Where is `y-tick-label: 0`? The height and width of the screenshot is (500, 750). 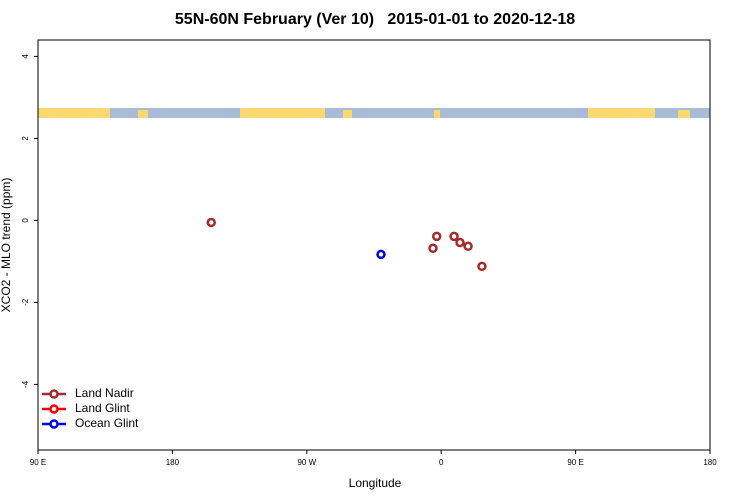
y-tick-label: 0 is located at coordinates (25, 220).